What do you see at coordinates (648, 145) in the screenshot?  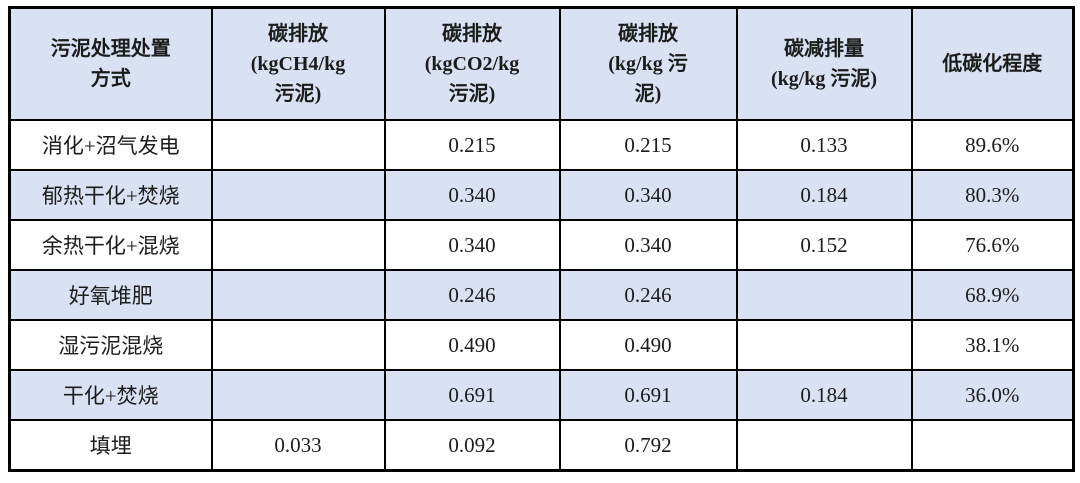 I see `value-cell-total: 0.215` at bounding box center [648, 145].